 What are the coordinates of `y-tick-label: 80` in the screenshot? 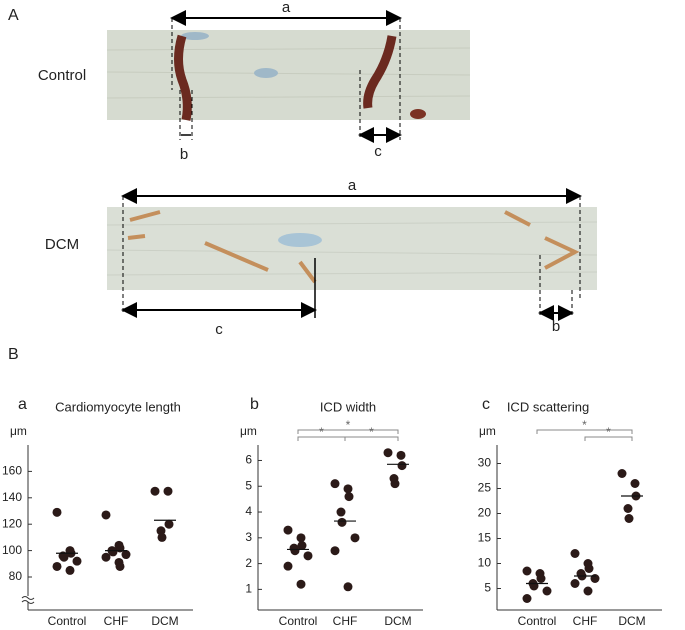 It's located at (16, 576).